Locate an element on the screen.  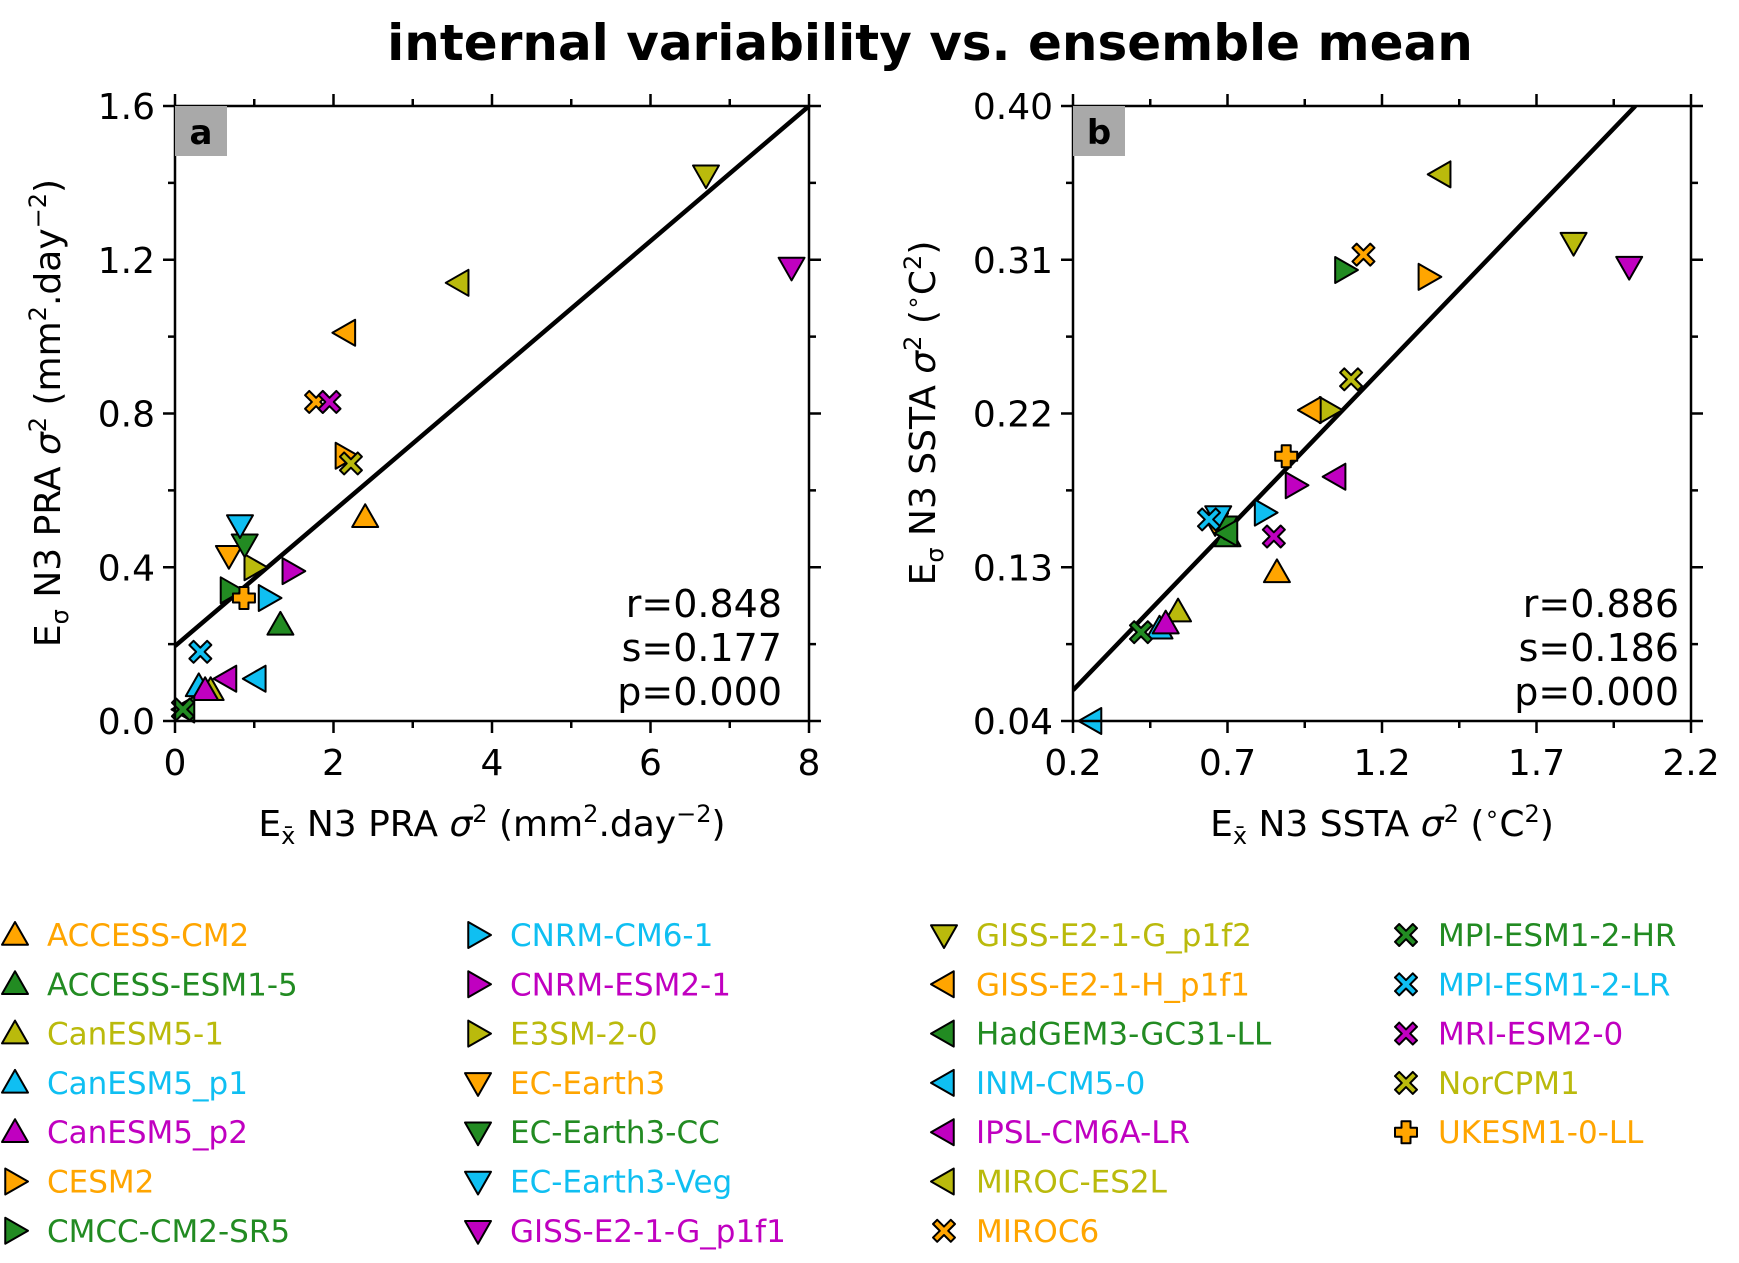
panel-a-xlabel-units-sup2: −2 is located at coordinates (693, 814).